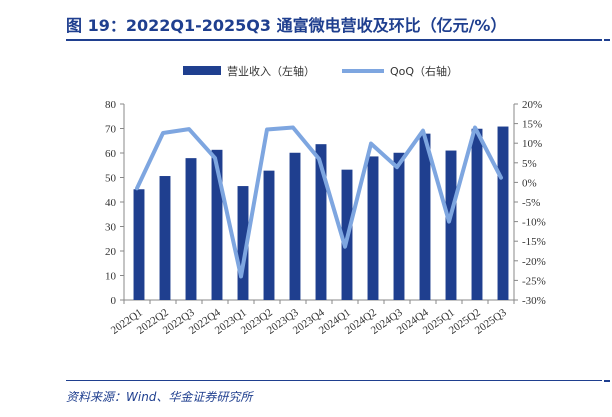  I want to click on left-tick-label: 80, so click(111, 105).